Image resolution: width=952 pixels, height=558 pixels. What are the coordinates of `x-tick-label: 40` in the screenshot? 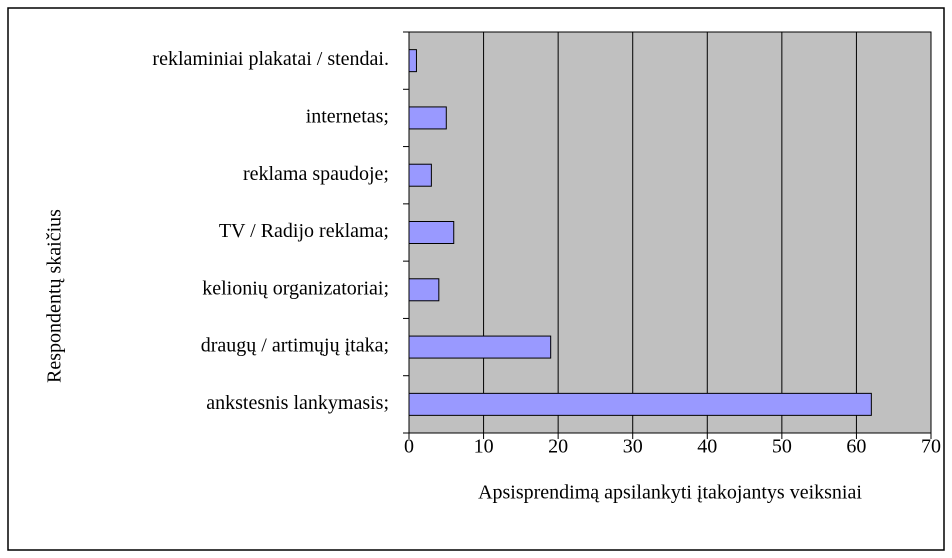 It's located at (707, 447).